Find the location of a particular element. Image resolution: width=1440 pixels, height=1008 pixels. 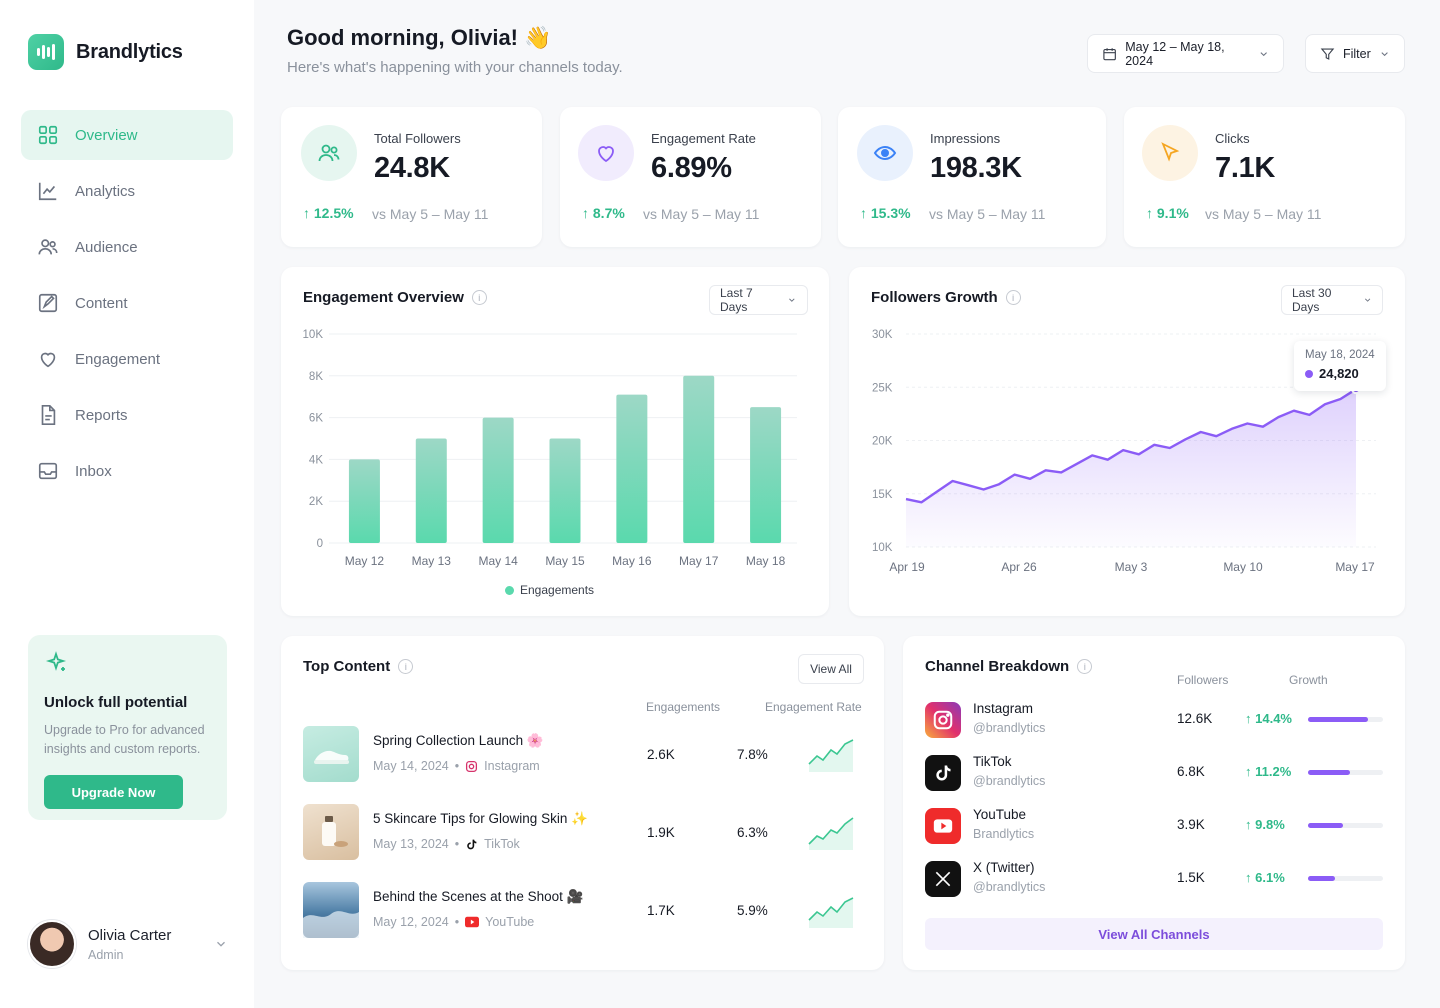

view-all-channels-button: View All Channels is located at coordinates (1154, 934).